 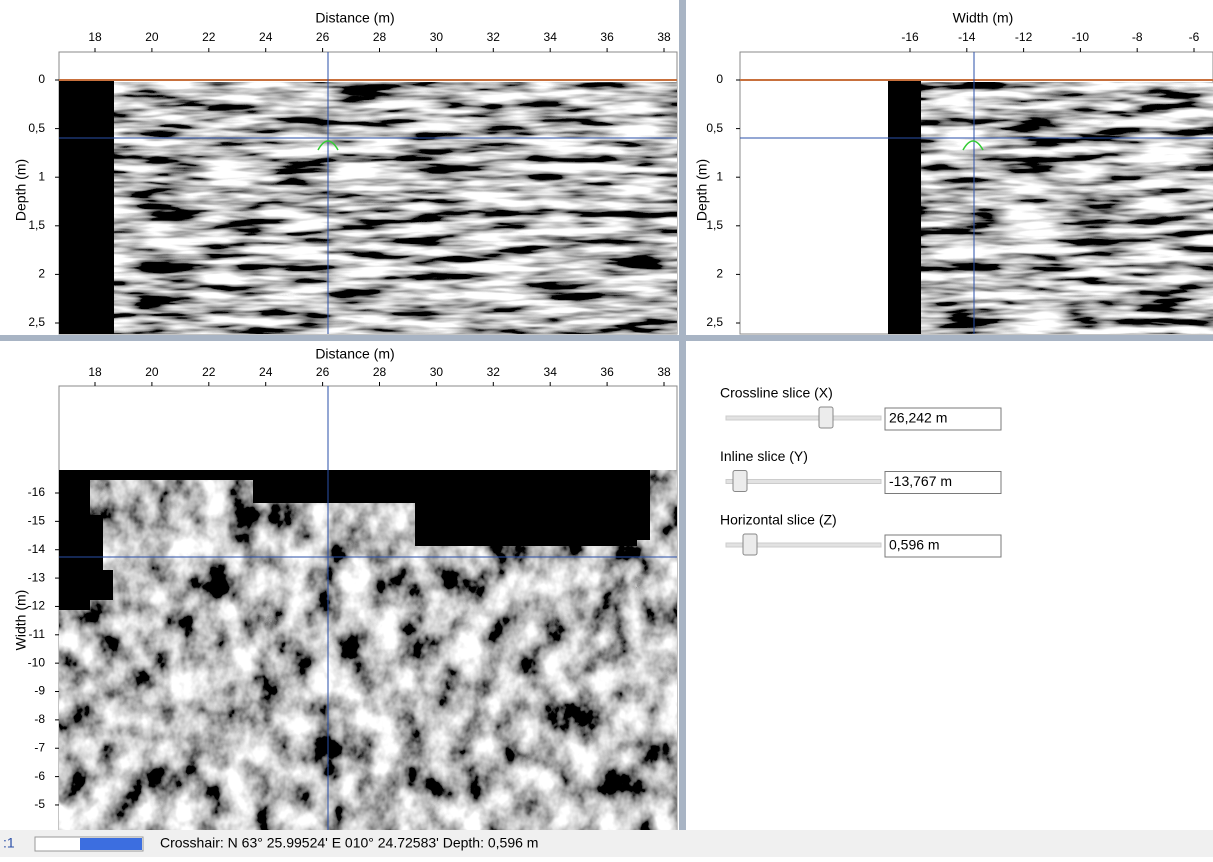 What do you see at coordinates (778, 520) in the screenshot?
I see `slider-label: Horizontal slice (Z)` at bounding box center [778, 520].